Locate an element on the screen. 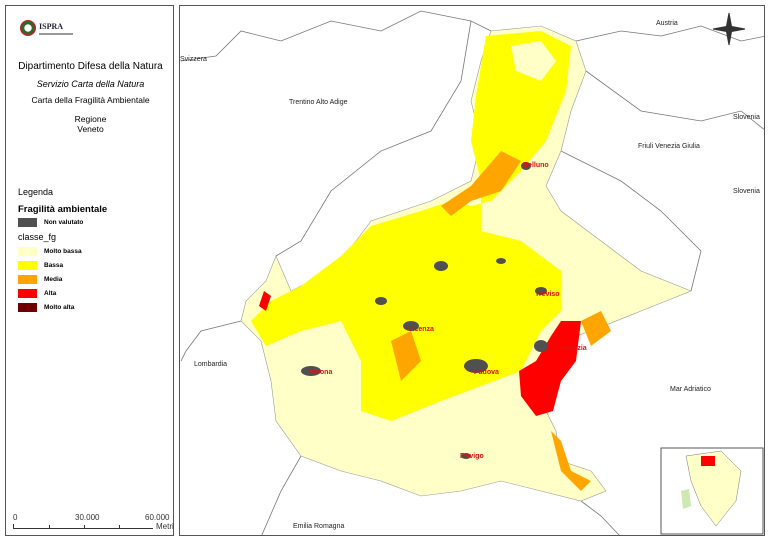  legend-item: Molto alta is located at coordinates (46, 307).